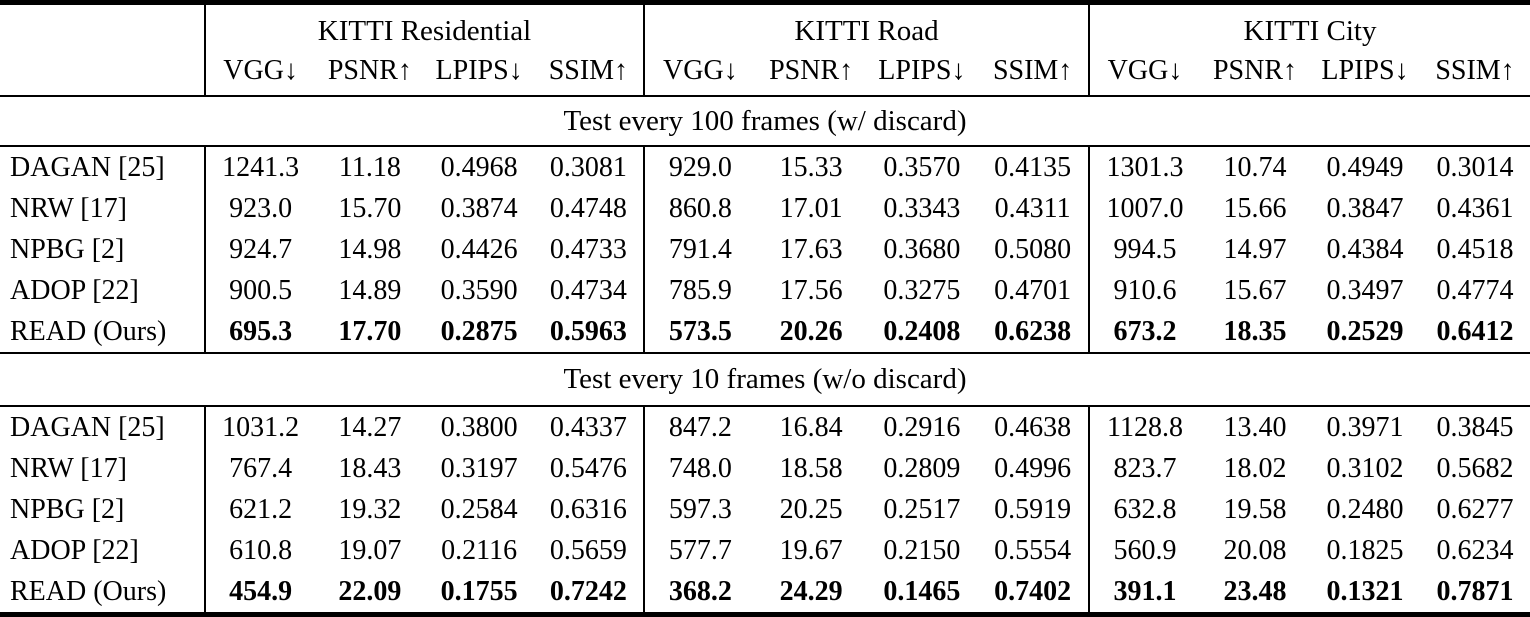  I want to click on value-cell: 0.7402, so click(1033, 591).